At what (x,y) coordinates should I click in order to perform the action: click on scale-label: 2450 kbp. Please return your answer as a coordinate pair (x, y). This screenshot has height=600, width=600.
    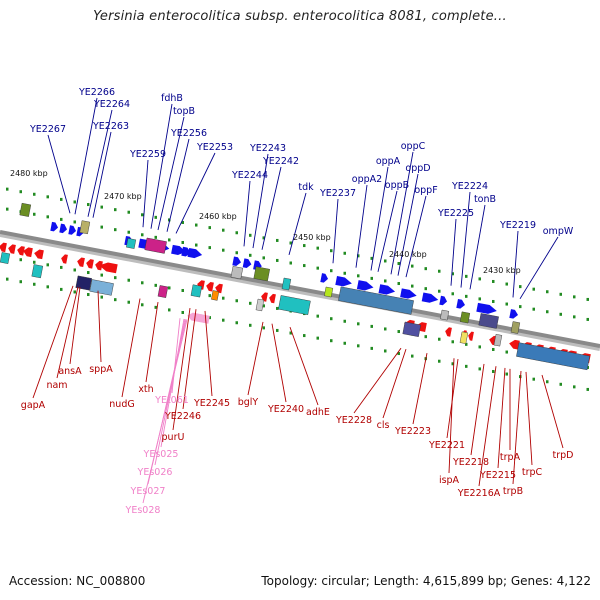
    Looking at the image, I should click on (312, 237).